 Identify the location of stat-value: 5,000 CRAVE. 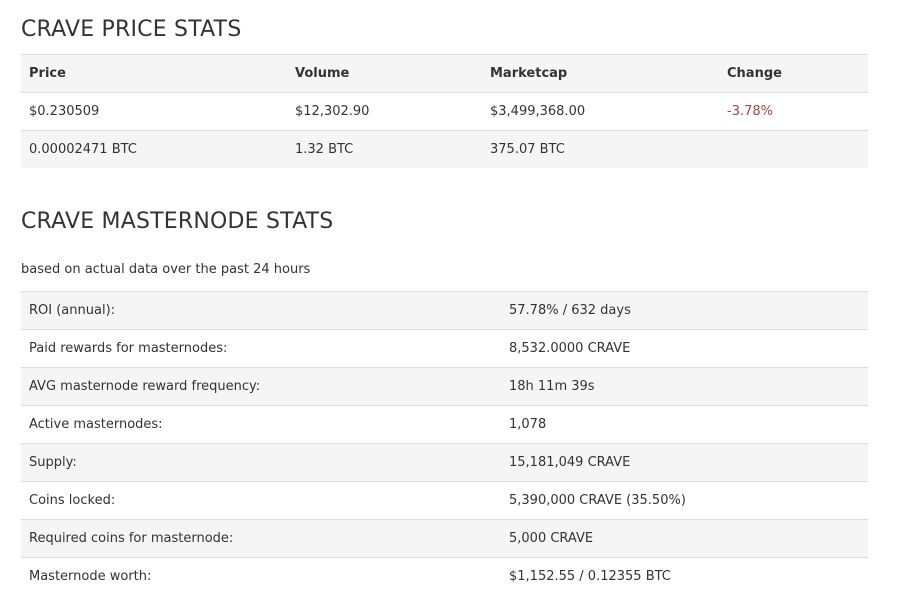
(684, 539).